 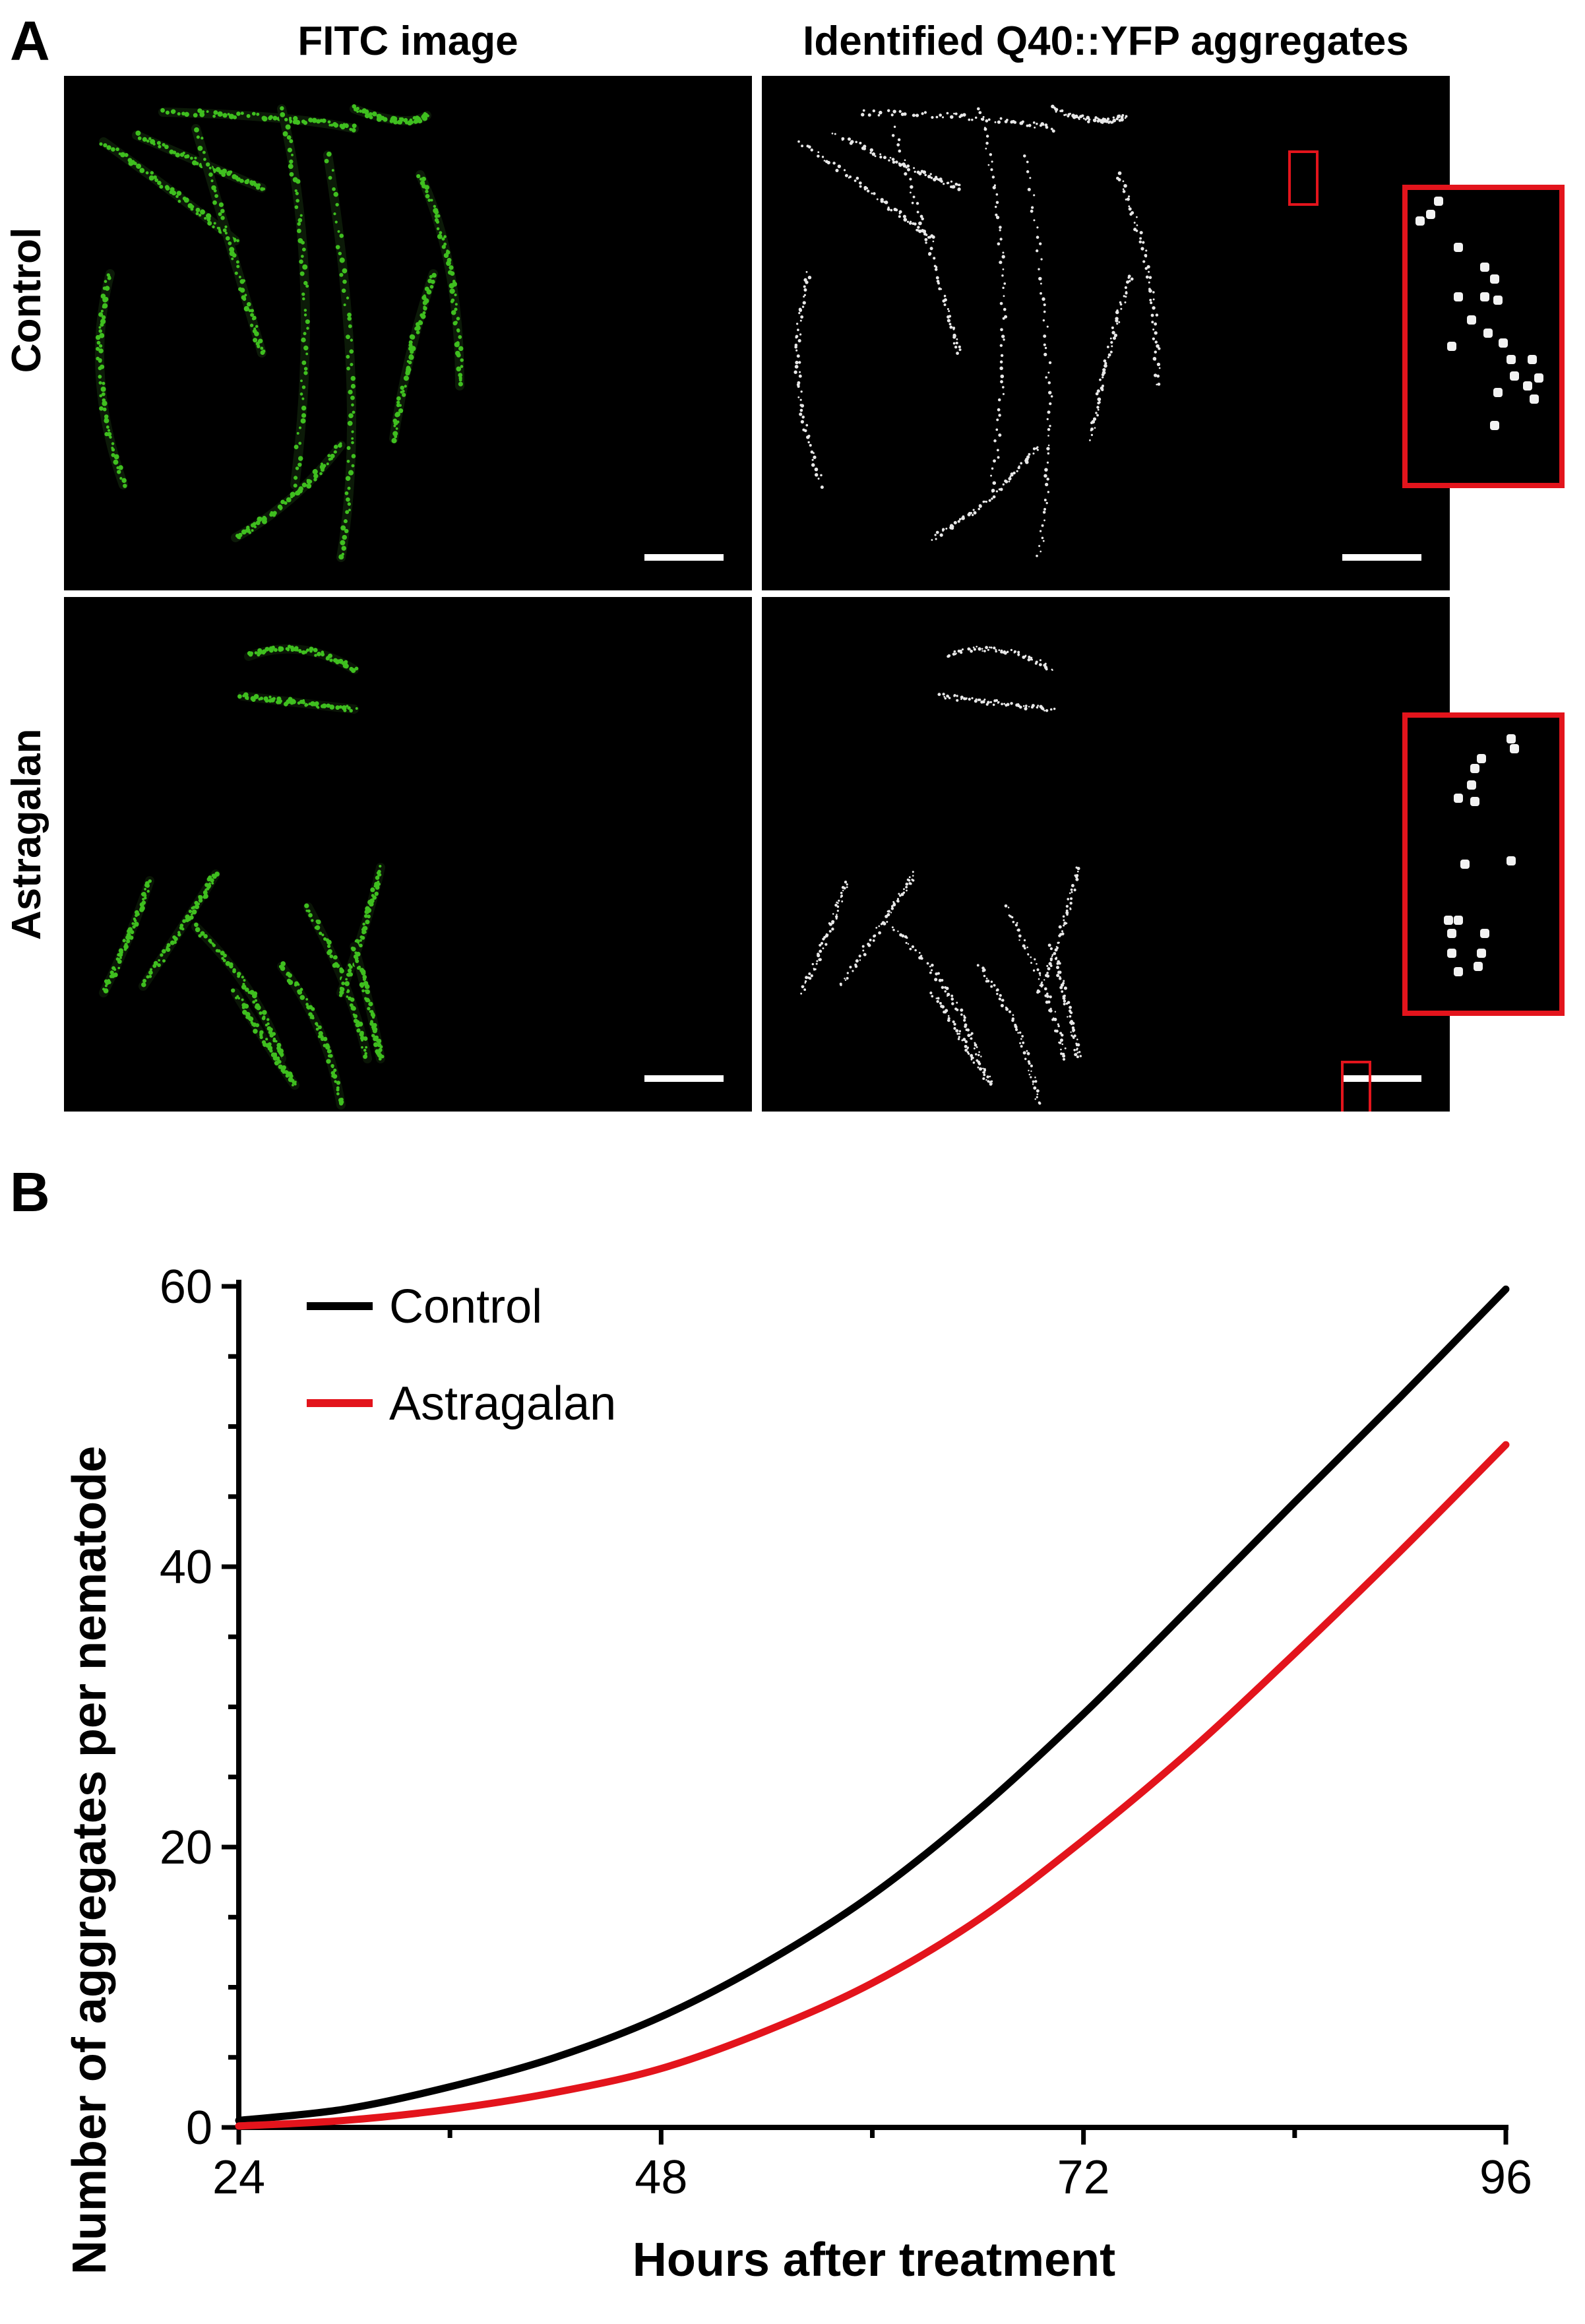 I want to click on chart-legend: Control Astragalan, so click(x=461, y=1355).